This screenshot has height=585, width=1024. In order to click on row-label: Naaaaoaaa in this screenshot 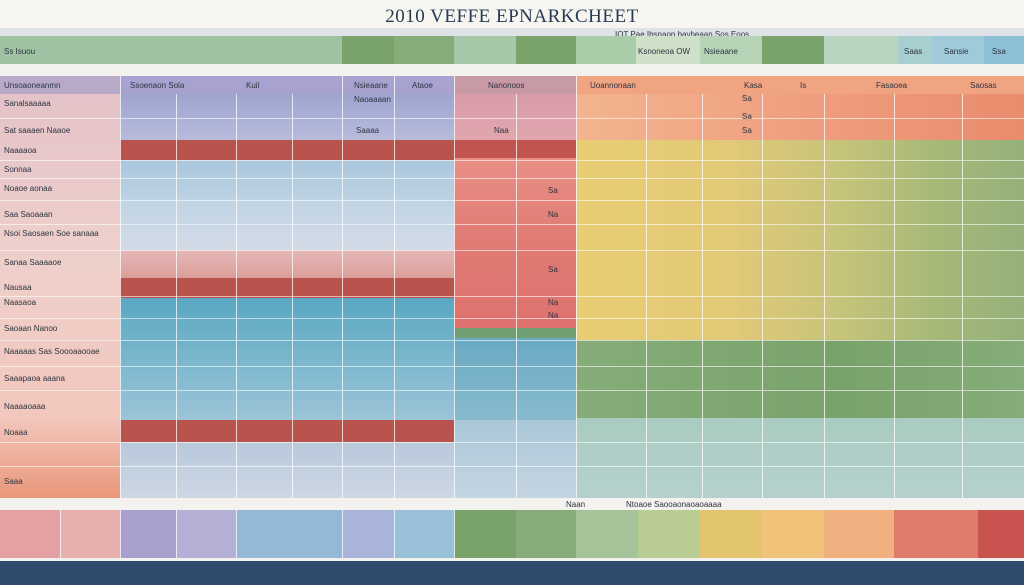, I will do `click(25, 406)`.